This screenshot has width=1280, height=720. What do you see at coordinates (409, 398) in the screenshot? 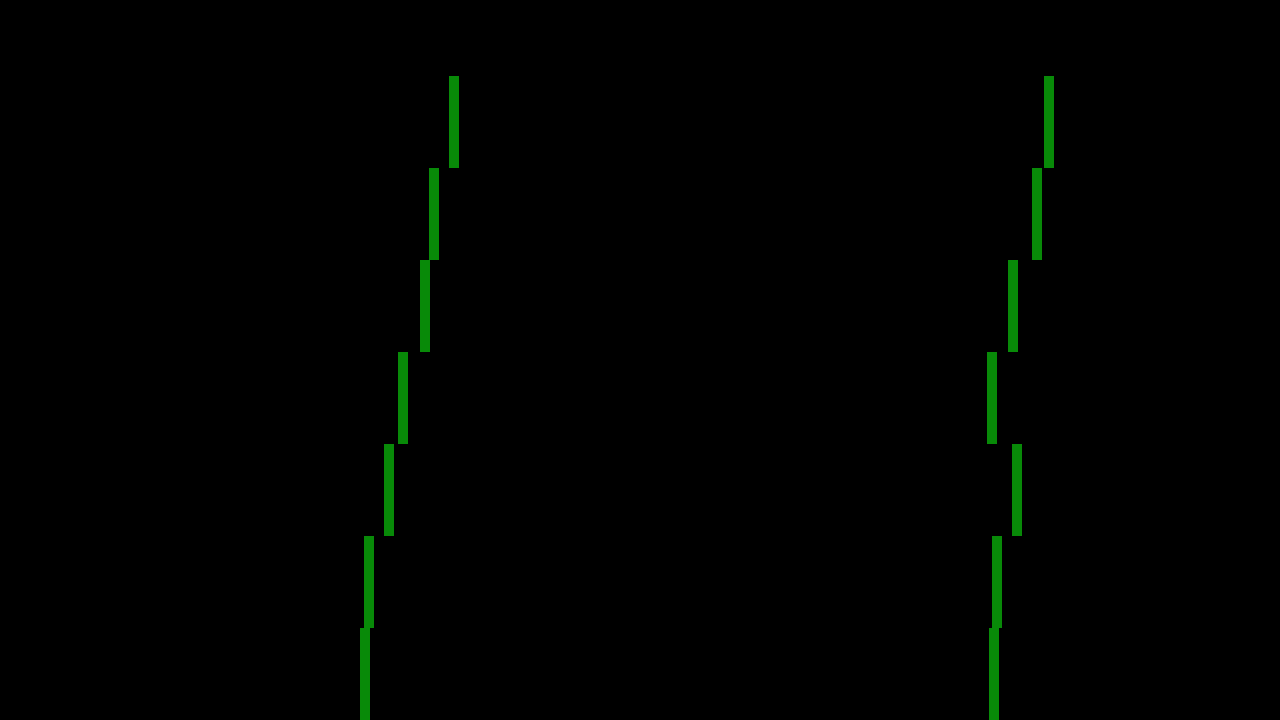
I see `left-road-edge` at bounding box center [409, 398].